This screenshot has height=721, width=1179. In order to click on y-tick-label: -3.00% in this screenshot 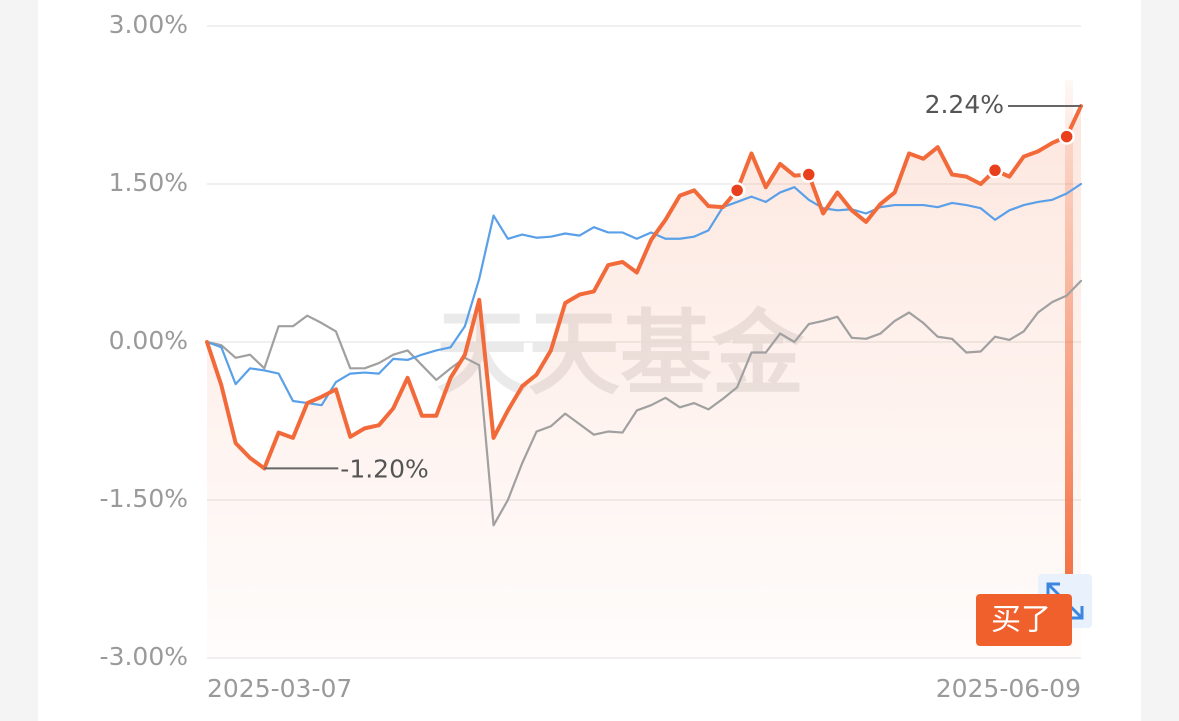, I will do `click(144, 656)`.